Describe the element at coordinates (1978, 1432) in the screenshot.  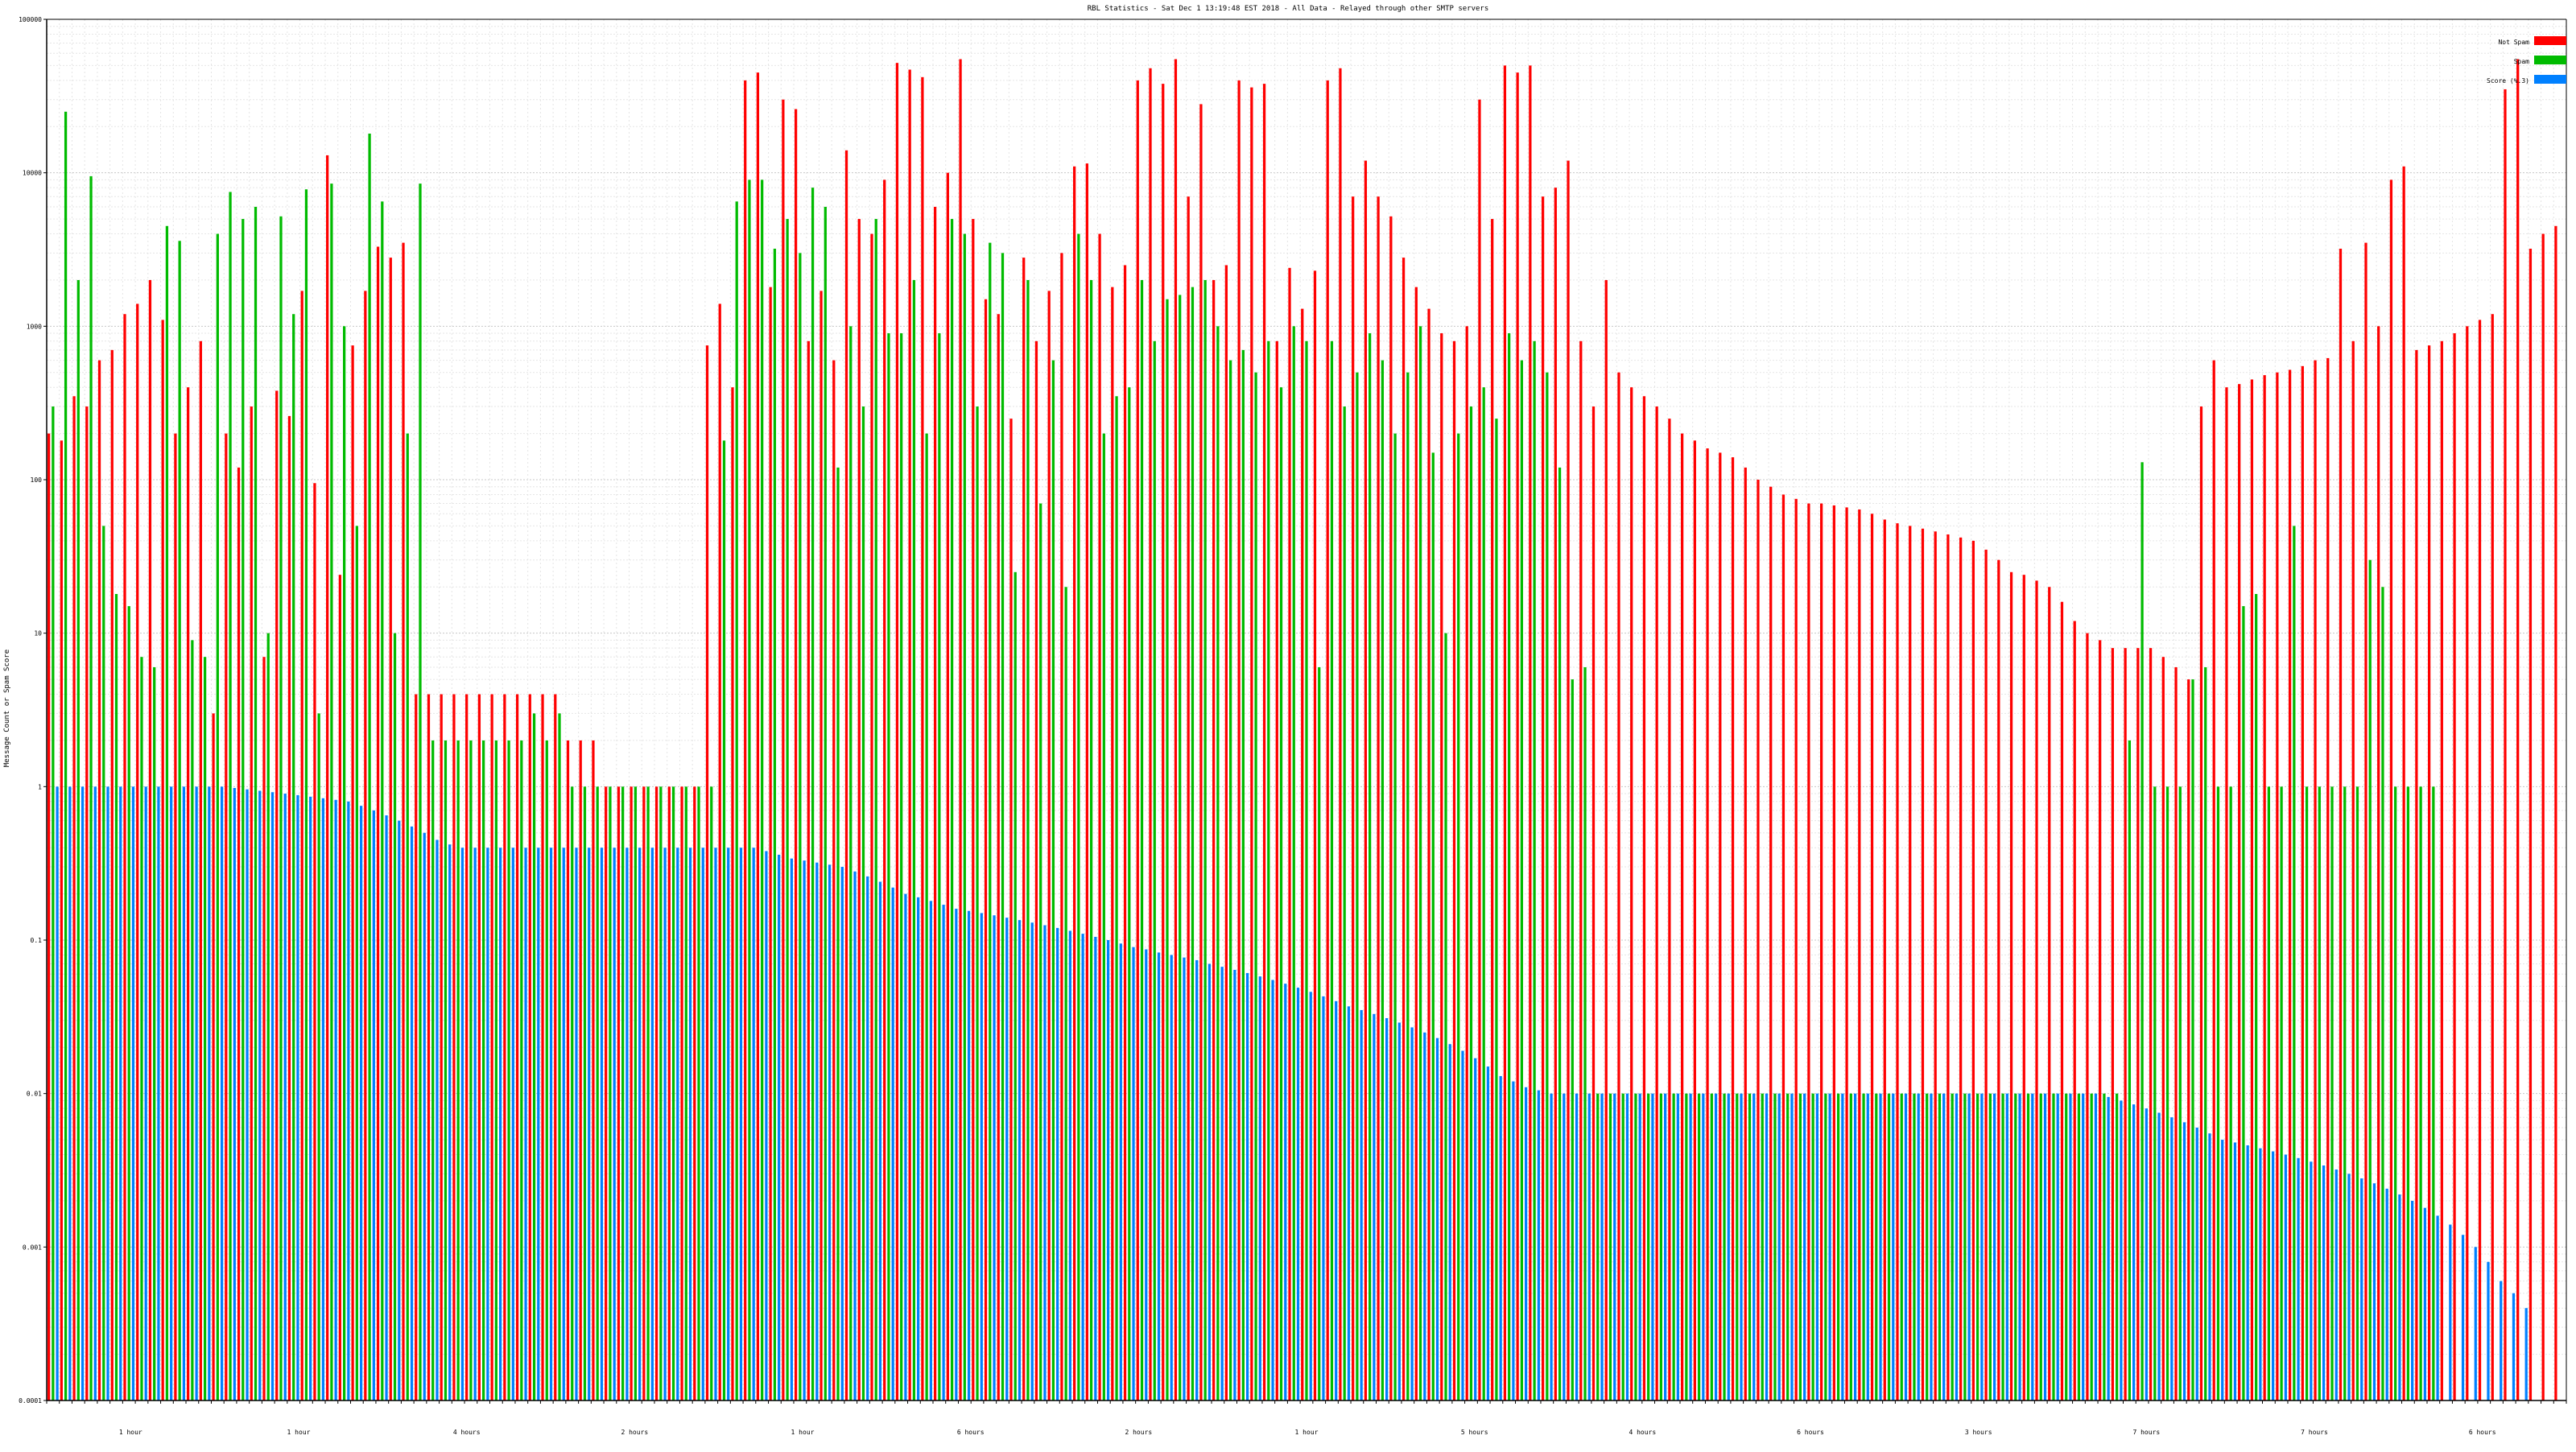
I see `x-tick-label: 3 hours` at that location.